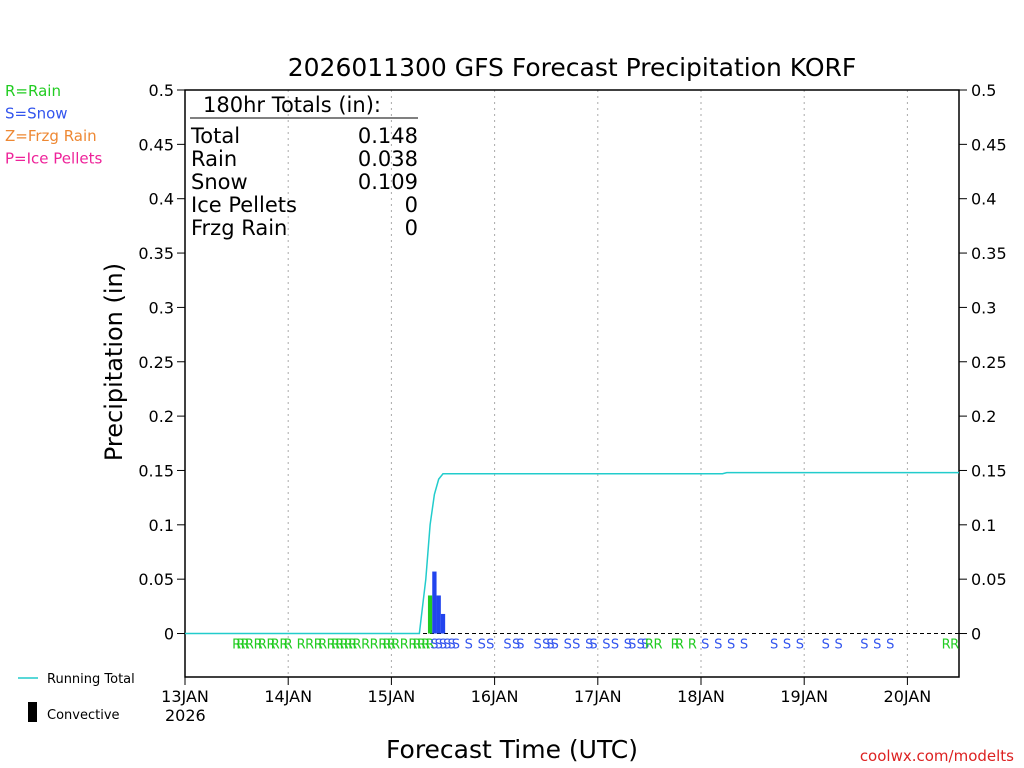 This screenshot has height=768, width=1024. Describe the element at coordinates (114, 362) in the screenshot. I see `y-axis-title: Precipitation (in)` at that location.